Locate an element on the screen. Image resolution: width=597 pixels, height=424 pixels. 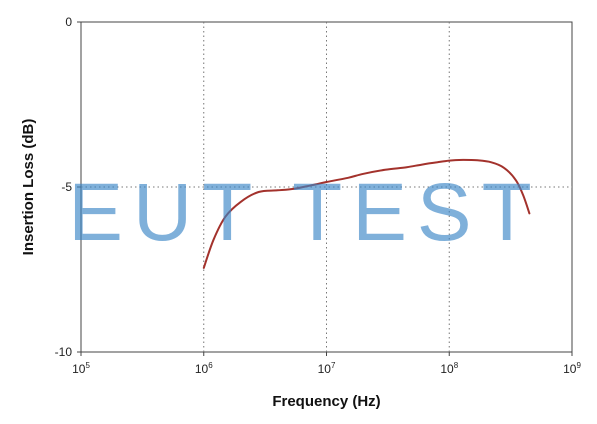
y-axis-title: Insertion Loss (dB) is located at coordinates (28, 187).